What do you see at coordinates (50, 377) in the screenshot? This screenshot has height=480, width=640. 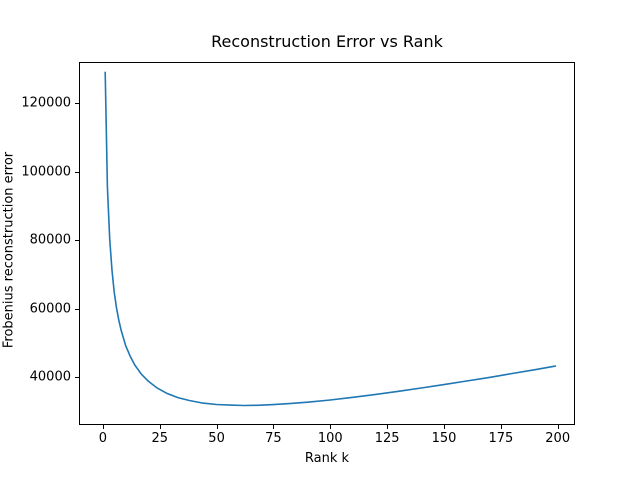 I see `y-tick-label: 40000` at bounding box center [50, 377].